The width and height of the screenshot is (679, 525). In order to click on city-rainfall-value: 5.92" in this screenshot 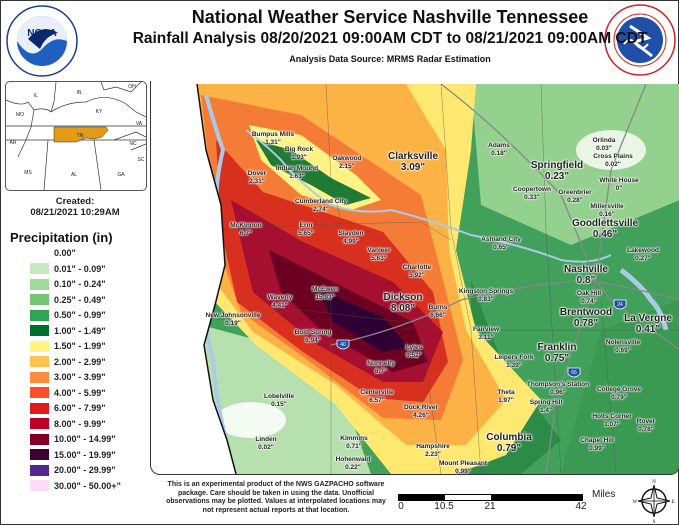, I will do `click(417, 275)`.